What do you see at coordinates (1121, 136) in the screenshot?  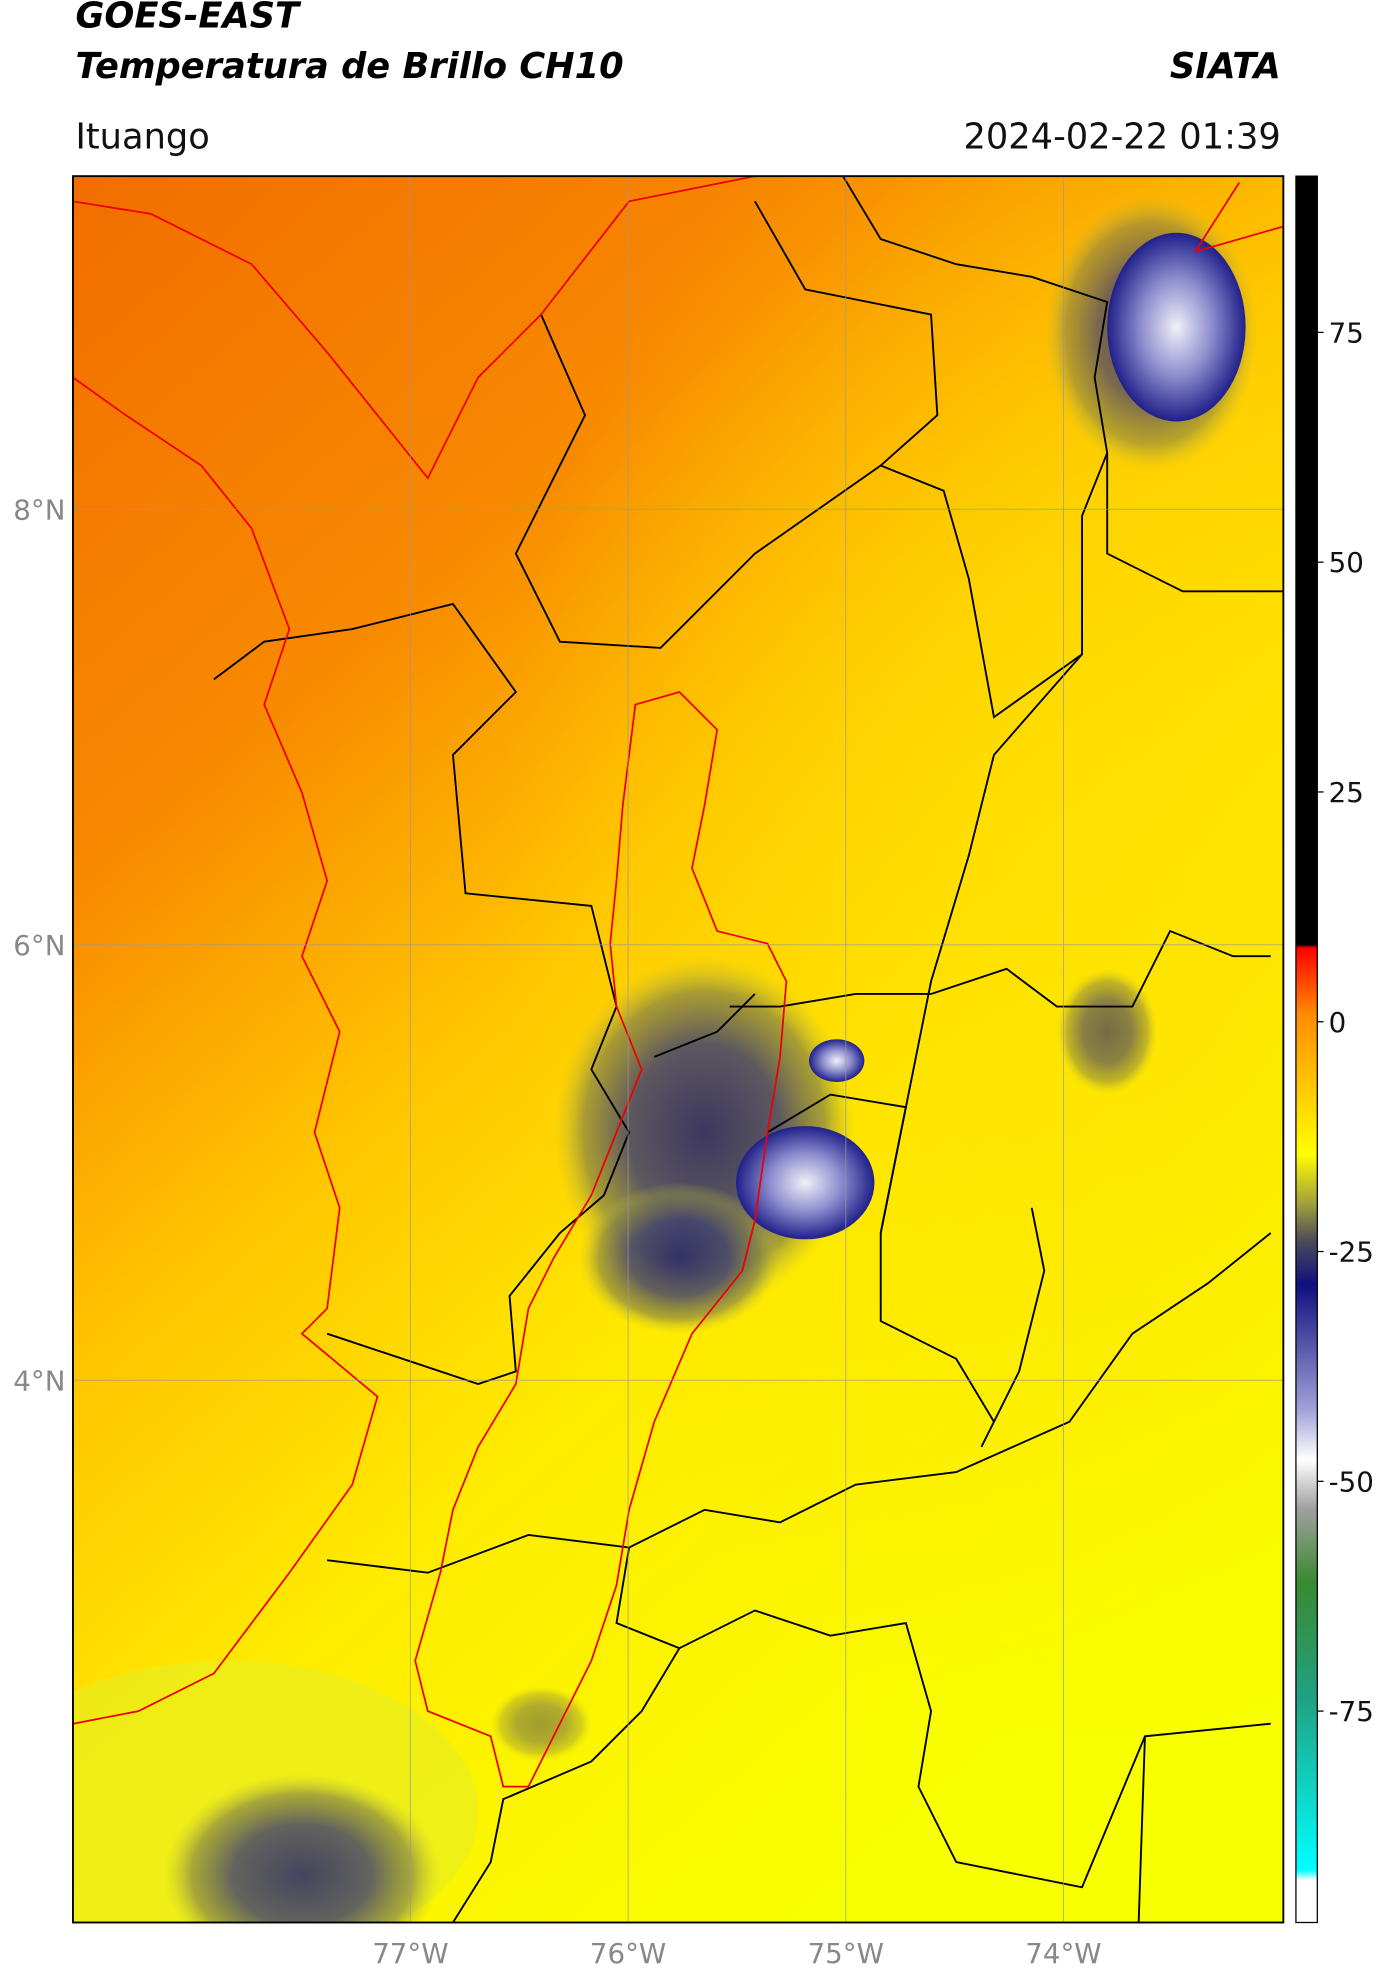 I see `datetime: 2024-02-22 01:39` at bounding box center [1121, 136].